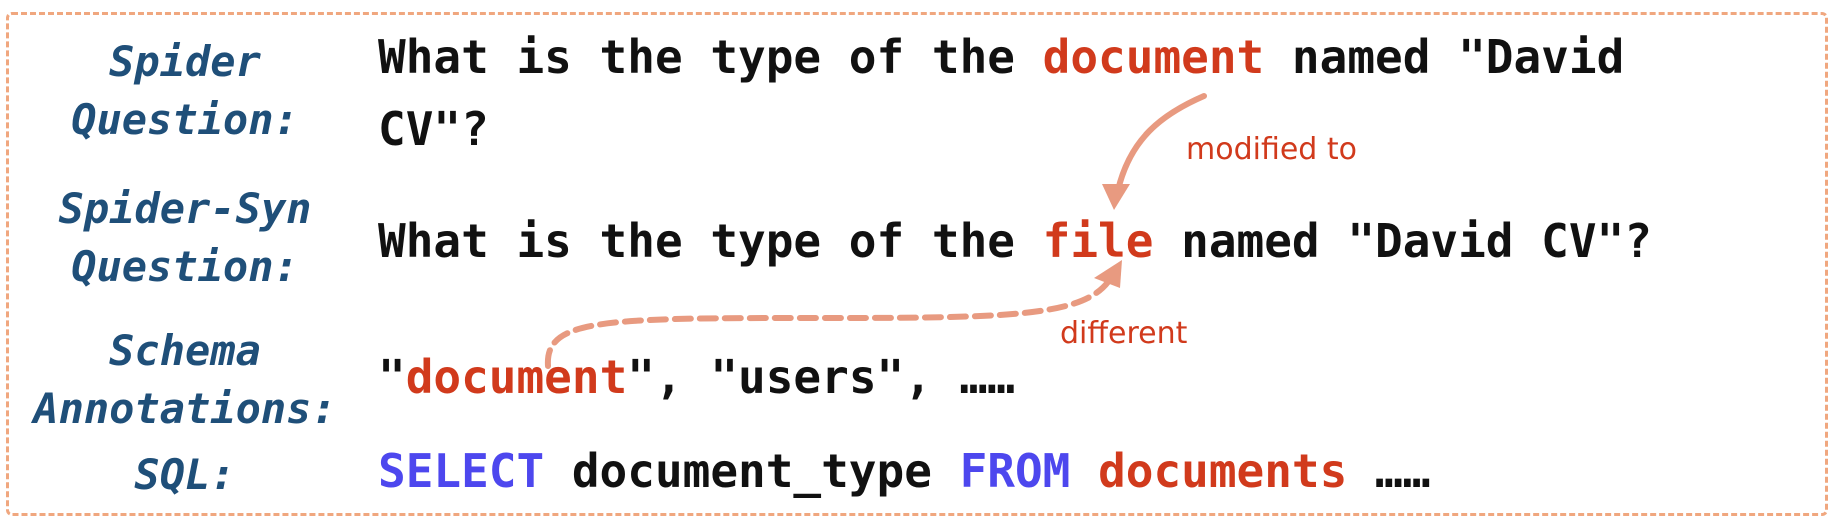 Image resolution: width=1840 pixels, height=530 pixels. I want to click on spider-question-highlight: document, so click(1153, 57).